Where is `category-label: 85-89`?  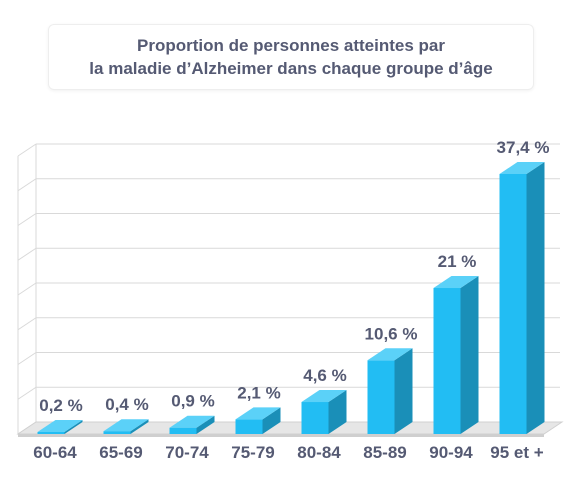 category-label: 85-89 is located at coordinates (384, 452).